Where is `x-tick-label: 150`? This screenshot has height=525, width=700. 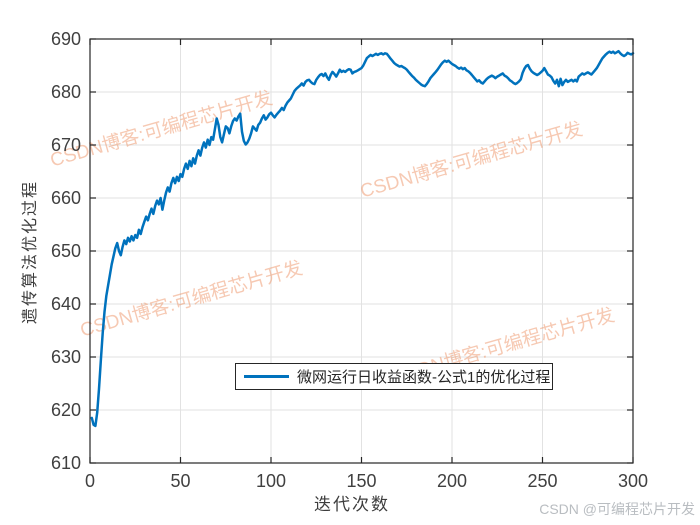
x-tick-label: 150 is located at coordinates (361, 481).